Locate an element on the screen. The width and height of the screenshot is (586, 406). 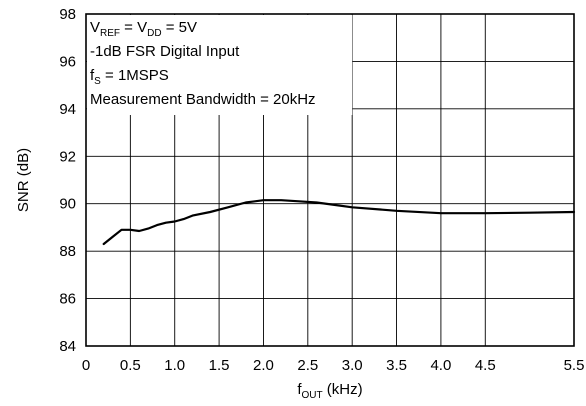
y-tick-label-4: 92 is located at coordinates (67, 156).